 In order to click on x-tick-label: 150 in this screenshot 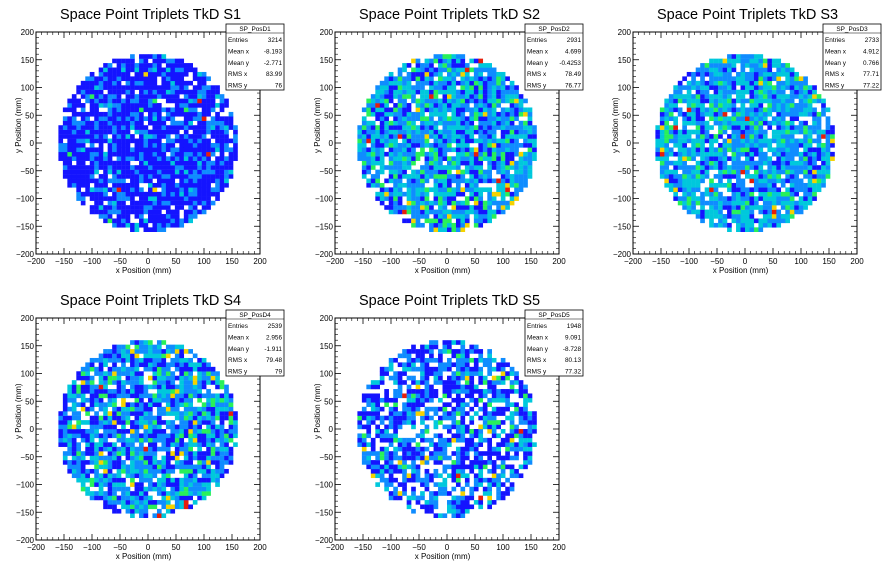, I will do `click(232, 261)`.